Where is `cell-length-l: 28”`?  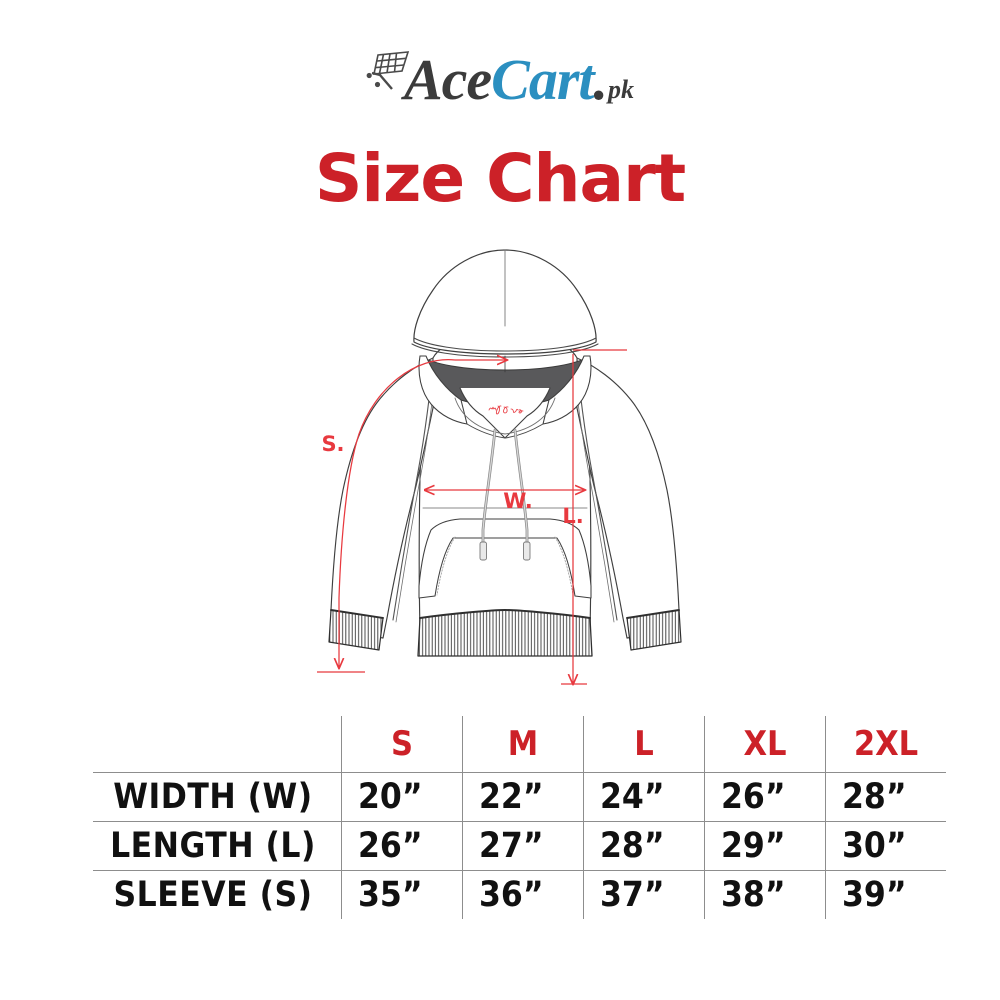
cell-length-l: 28” is located at coordinates (644, 846).